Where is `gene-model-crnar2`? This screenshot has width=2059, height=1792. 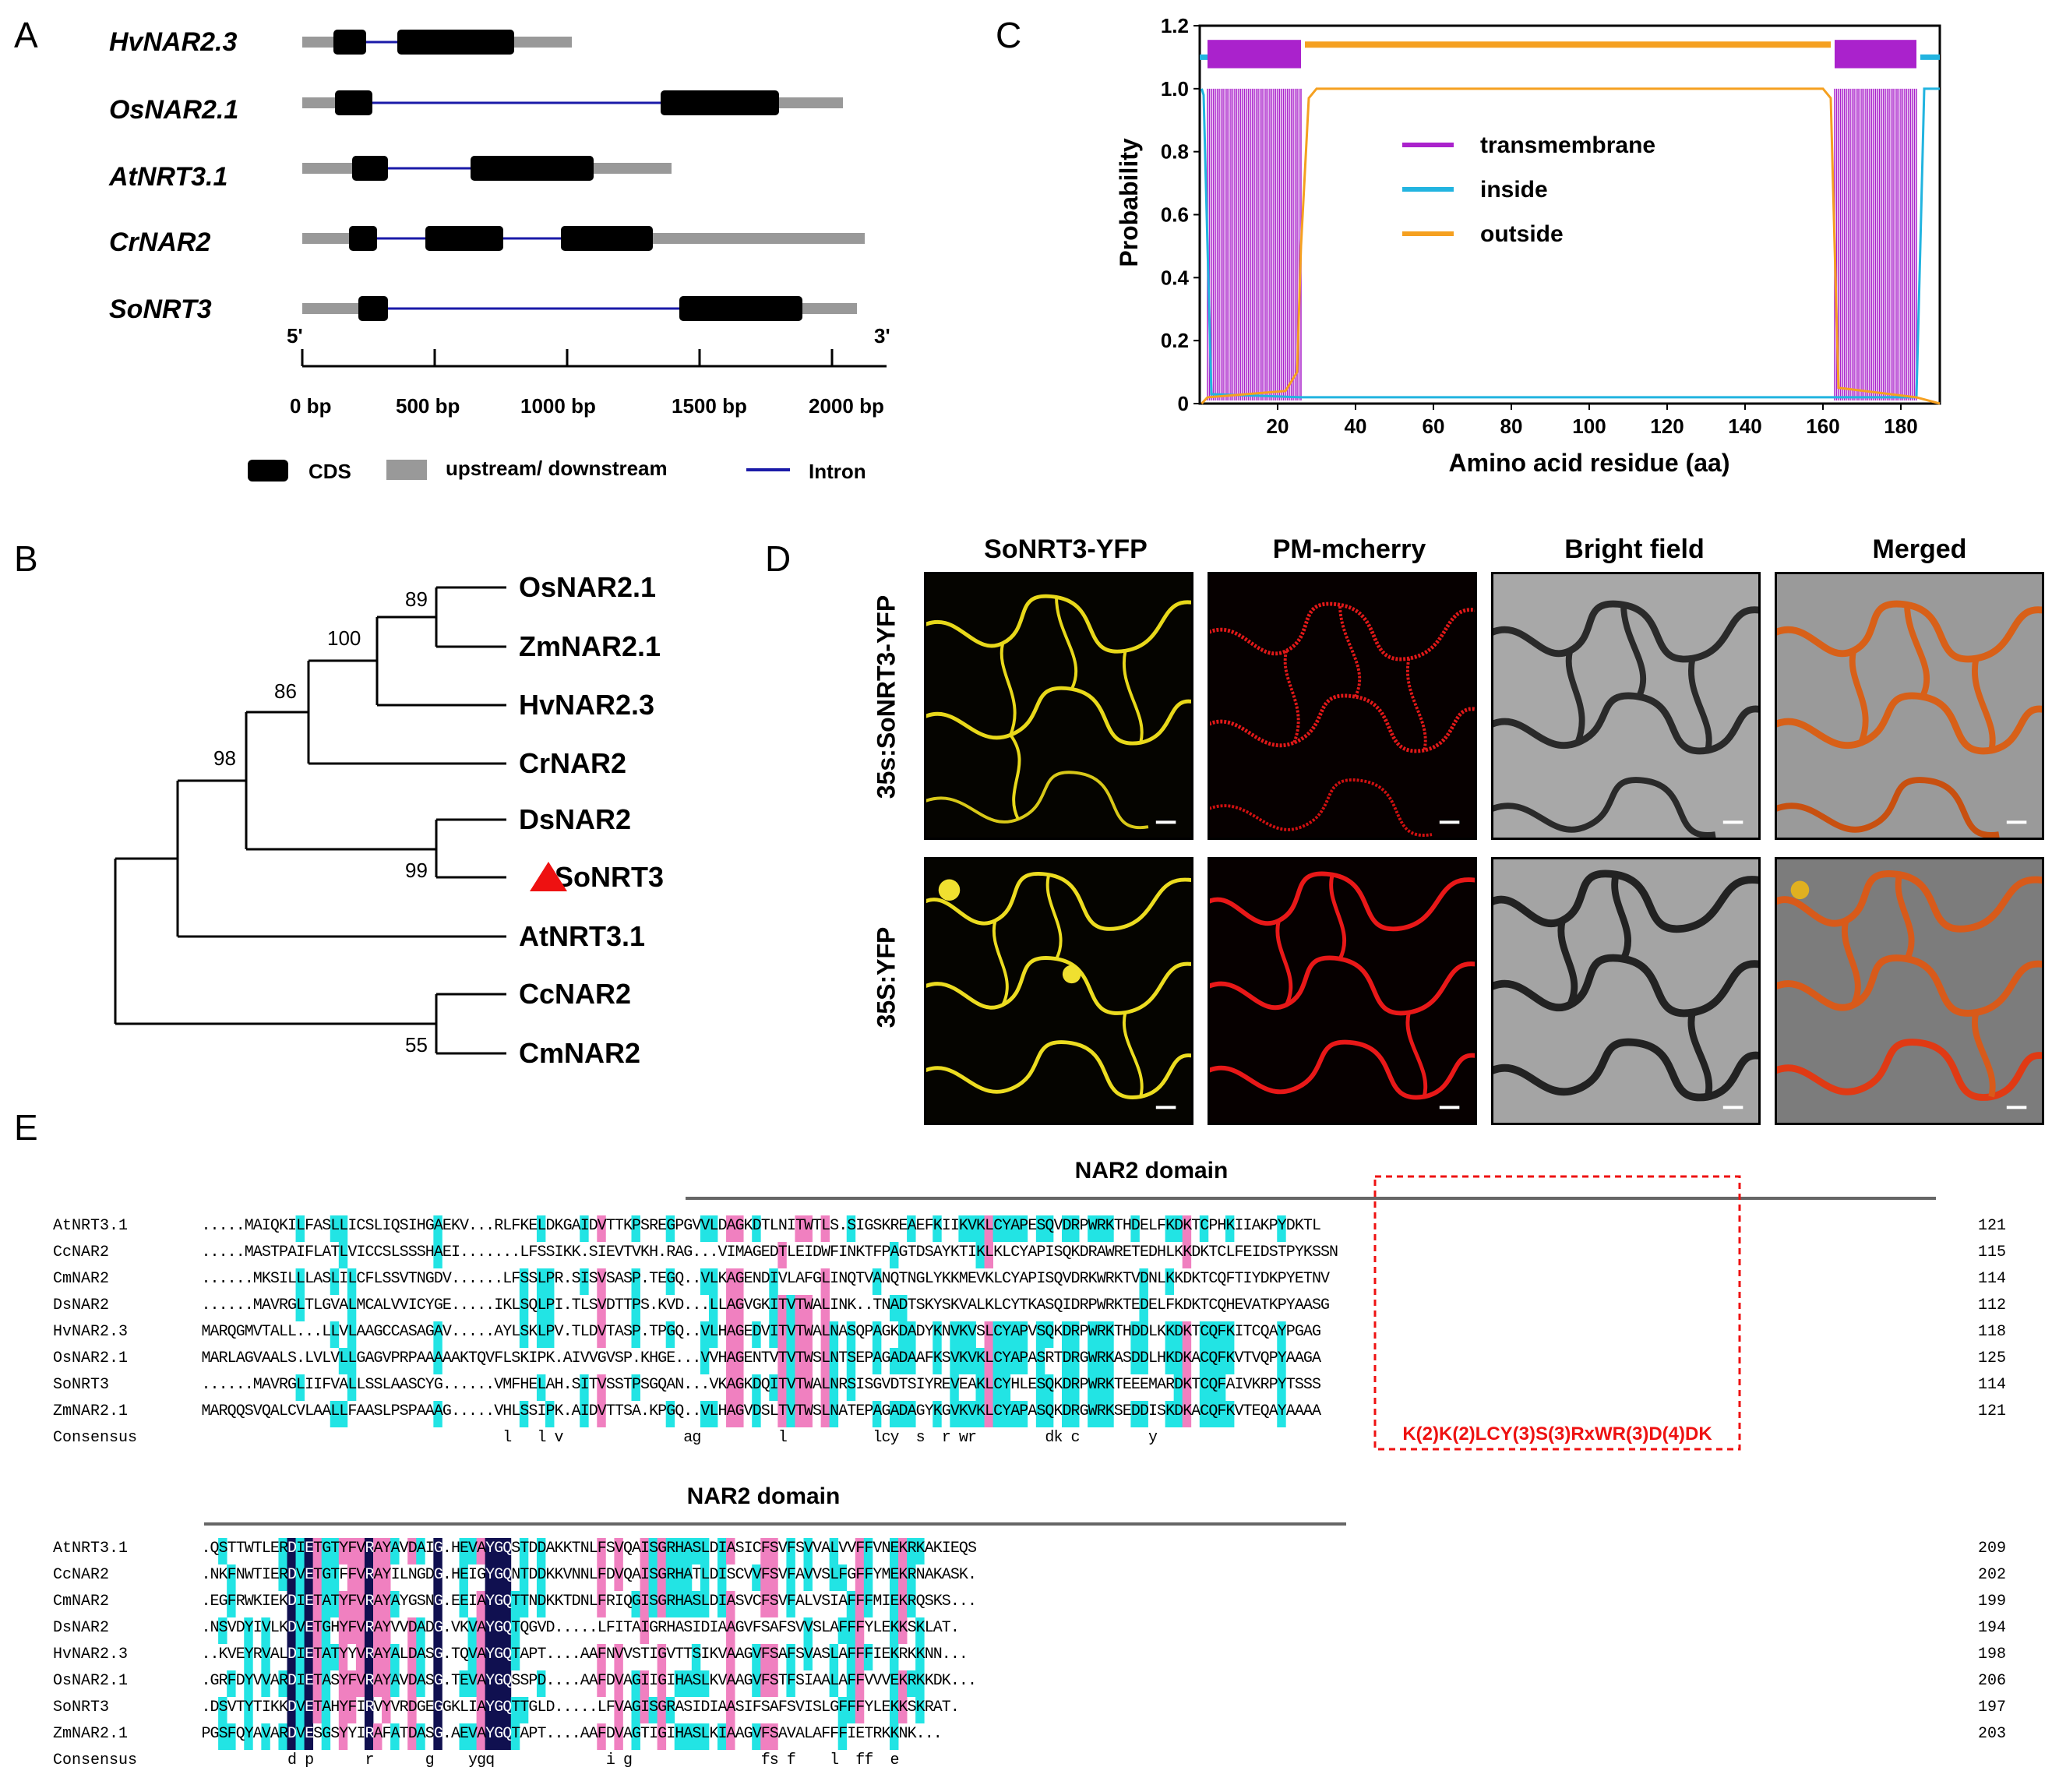 gene-model-crnar2 is located at coordinates (583, 238).